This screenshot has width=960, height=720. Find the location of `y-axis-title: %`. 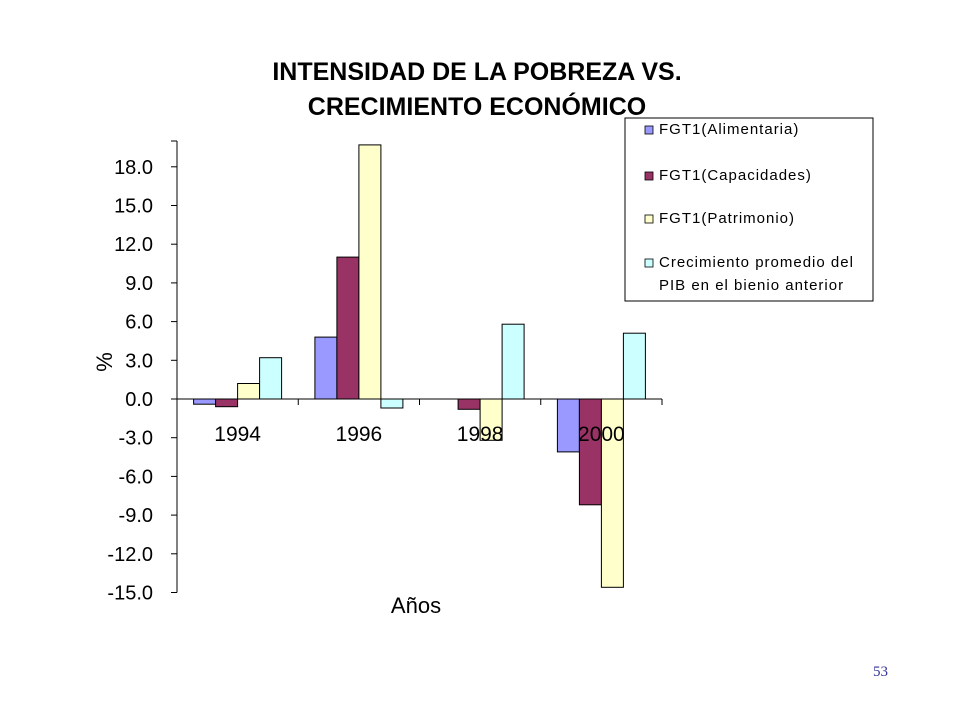

y-axis-title: % is located at coordinates (104, 362).